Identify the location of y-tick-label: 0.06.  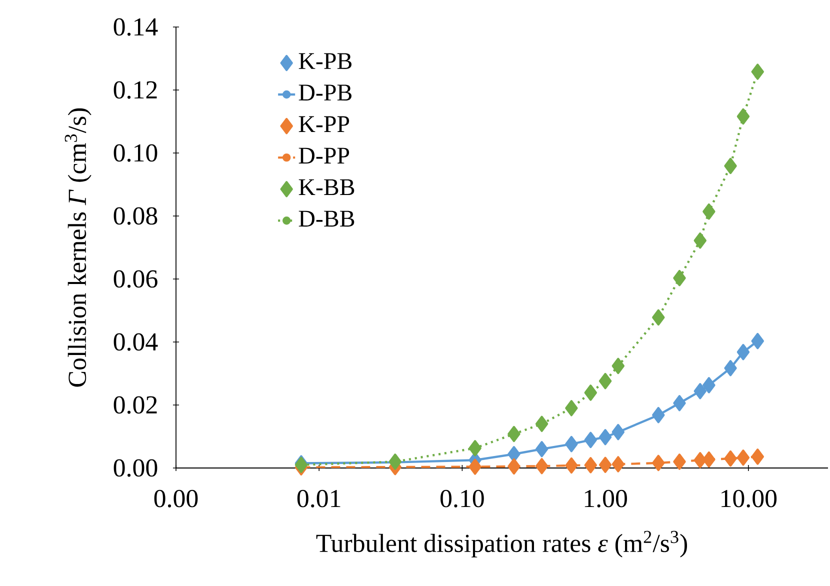
(136, 279).